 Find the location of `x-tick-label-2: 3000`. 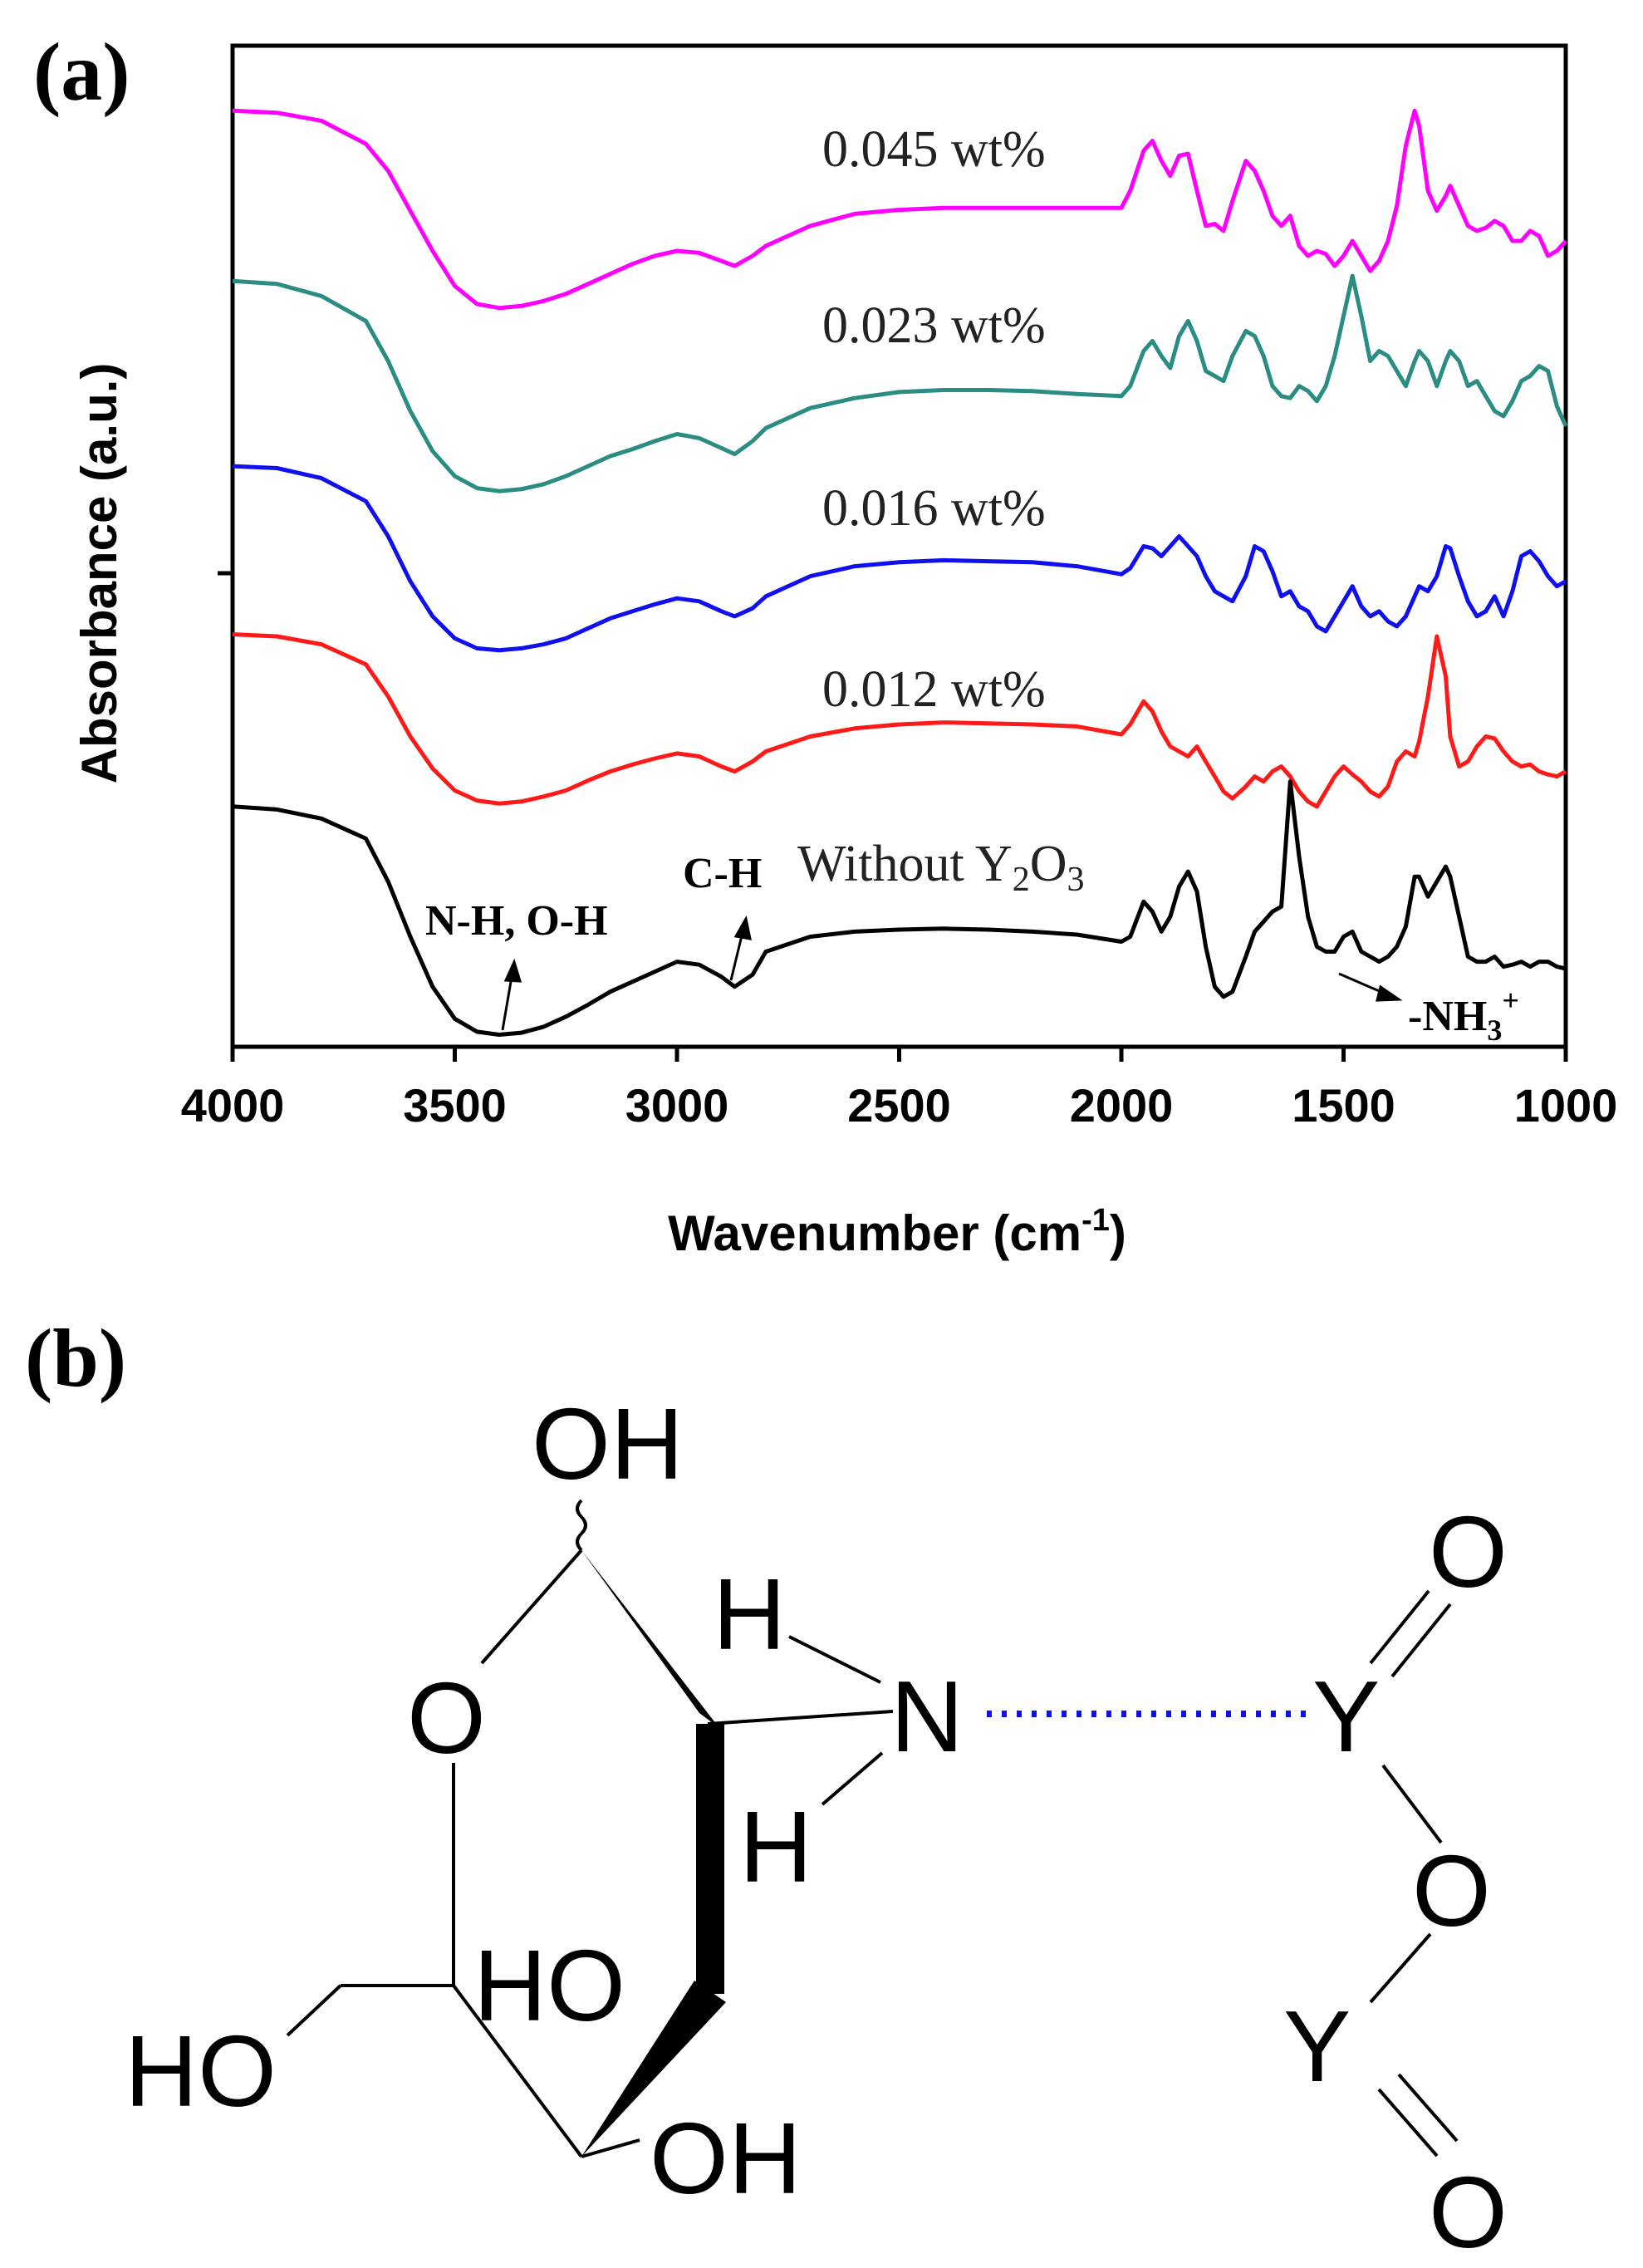

x-tick-label-2: 3000 is located at coordinates (677, 1106).